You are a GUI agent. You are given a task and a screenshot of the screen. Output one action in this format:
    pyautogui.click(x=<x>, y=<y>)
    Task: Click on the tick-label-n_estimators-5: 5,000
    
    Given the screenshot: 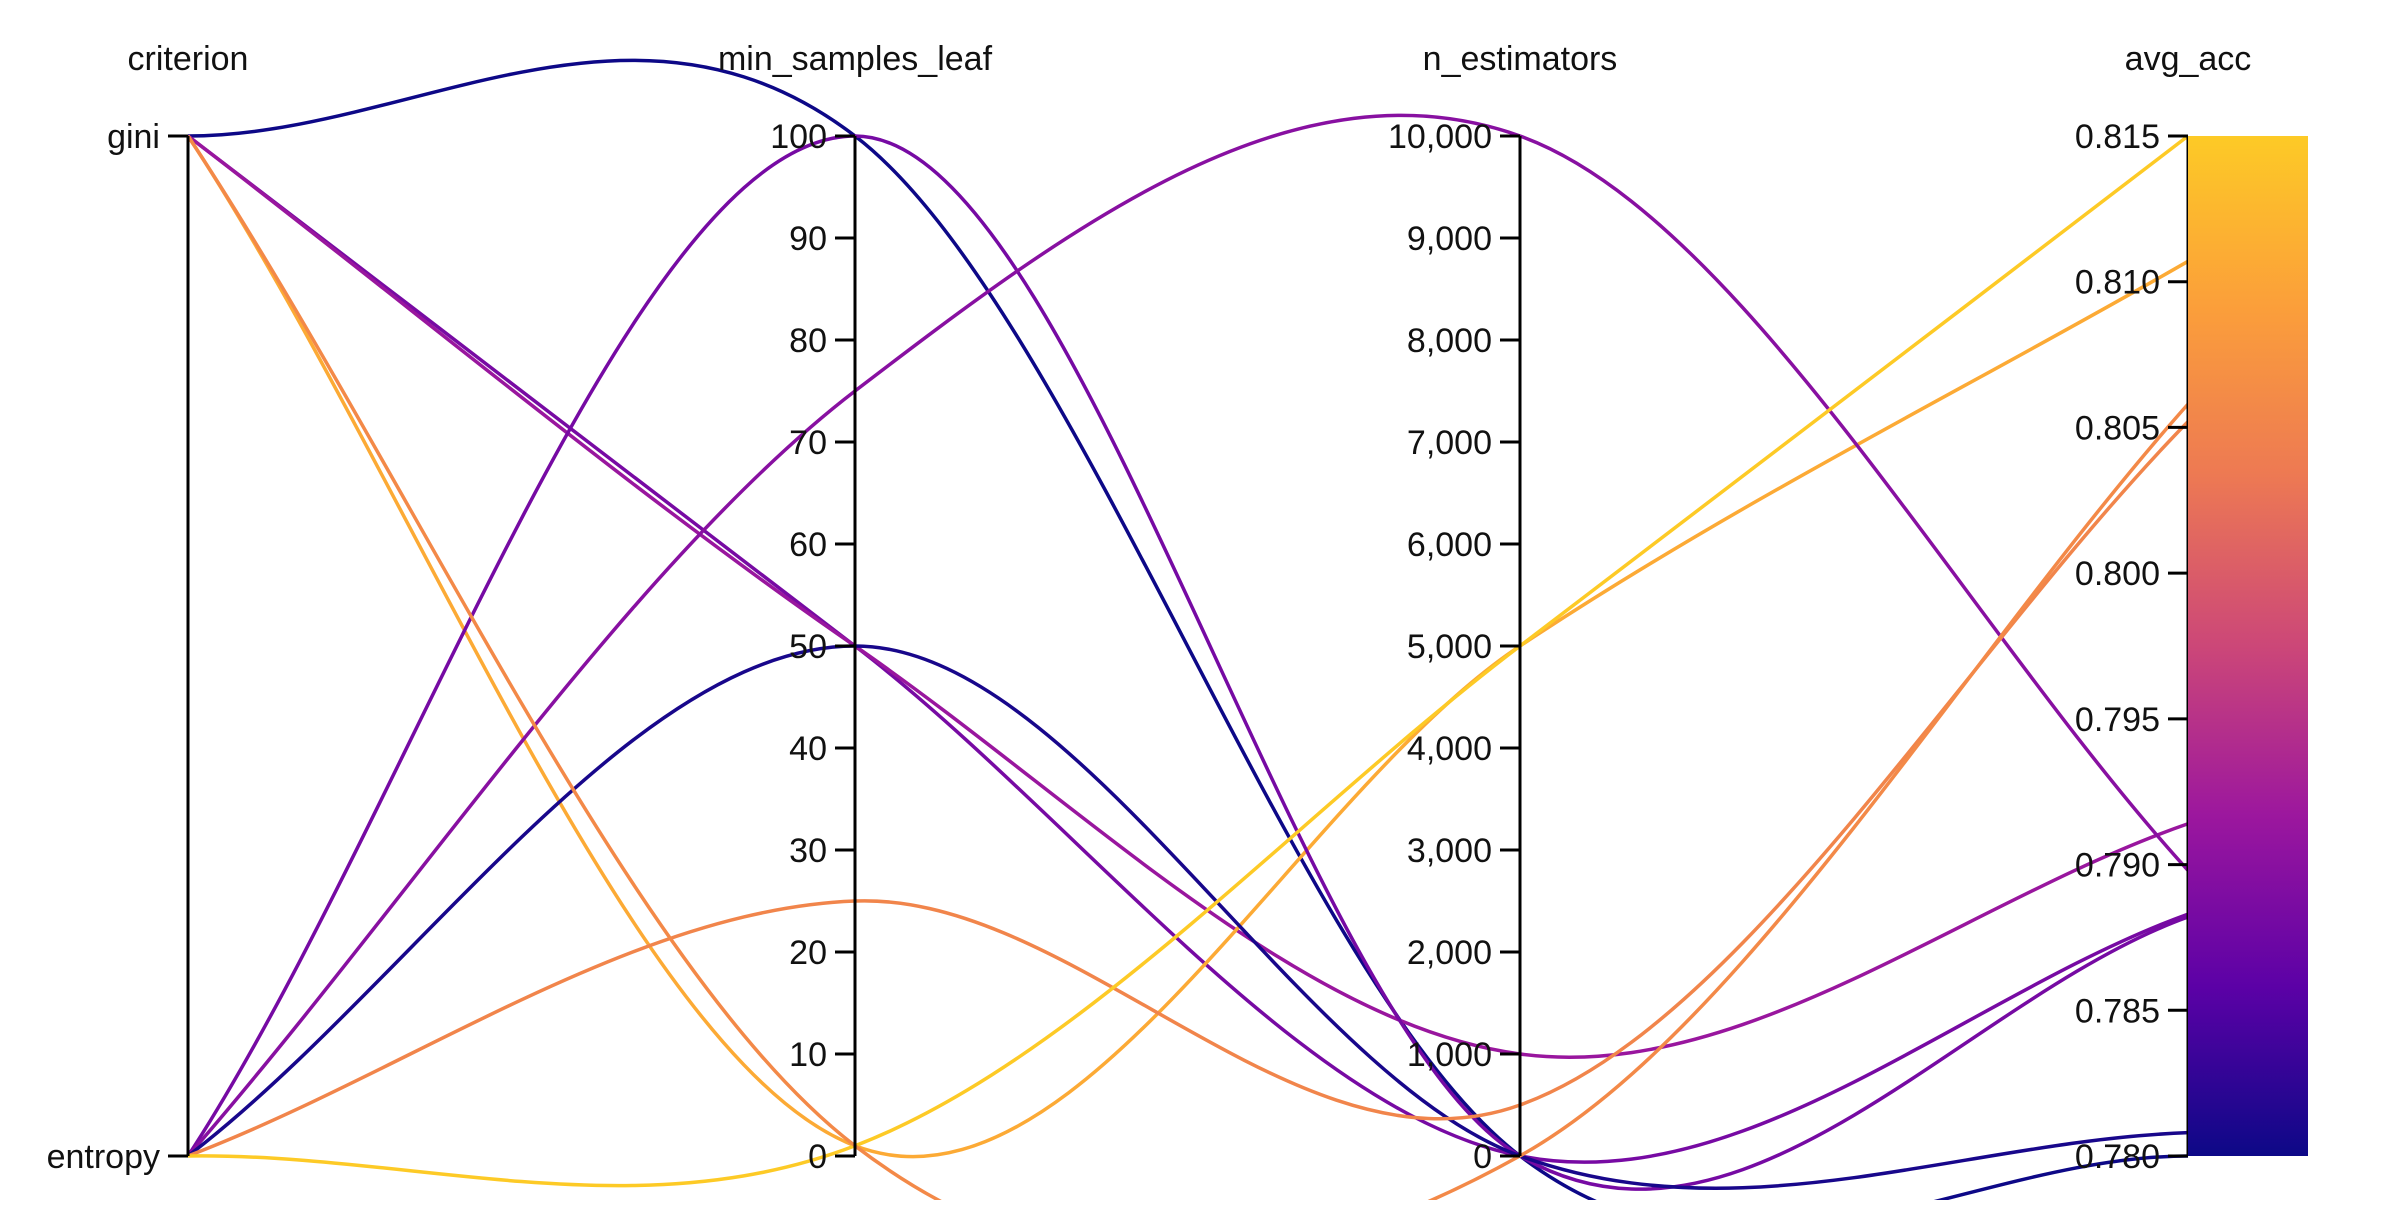 What is the action you would take?
    pyautogui.click(x=1449, y=647)
    